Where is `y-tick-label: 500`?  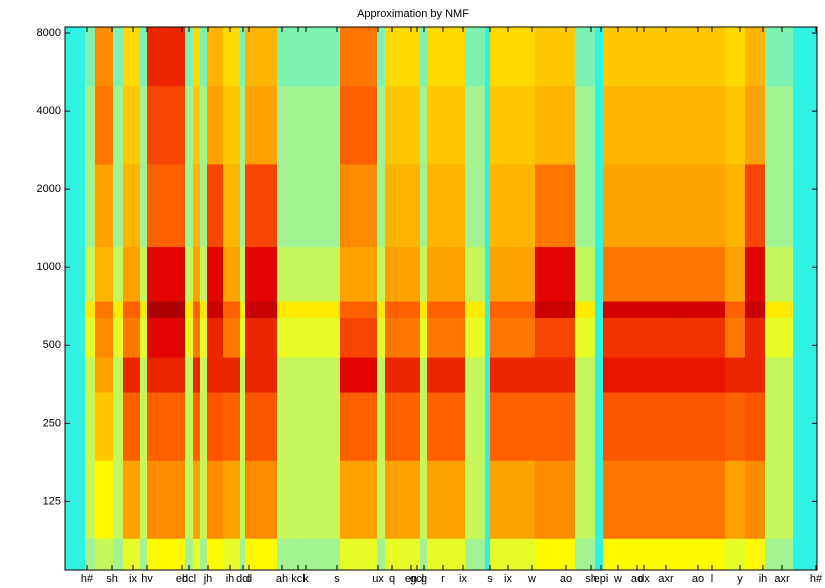 y-tick-label: 500 is located at coordinates (52, 345).